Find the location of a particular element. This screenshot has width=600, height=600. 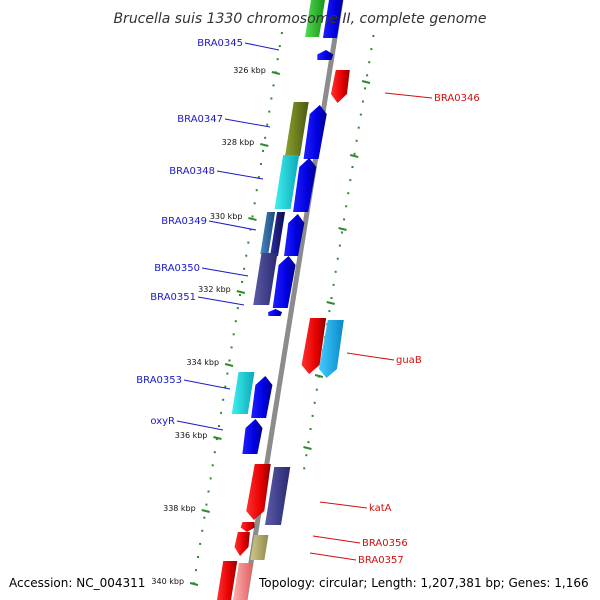

tick-label: 340 kbp is located at coordinates (167, 581).